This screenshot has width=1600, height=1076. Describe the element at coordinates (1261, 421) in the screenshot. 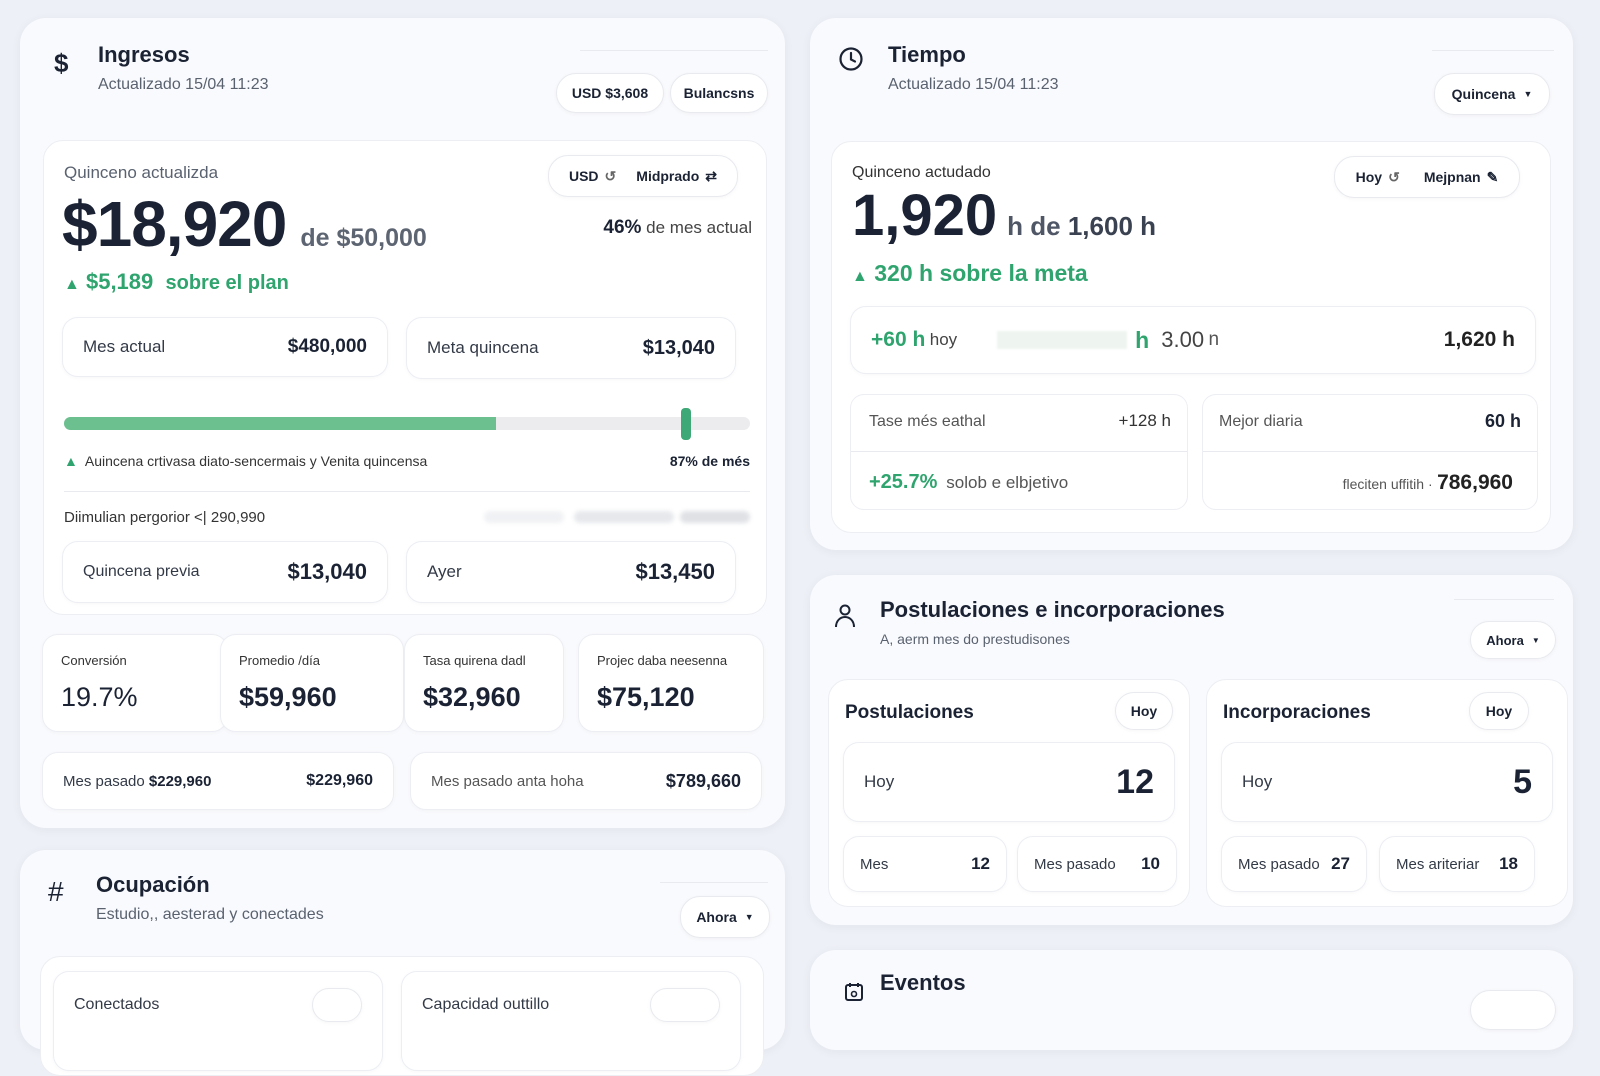

I see `metric-label: Mejor diaria` at that location.